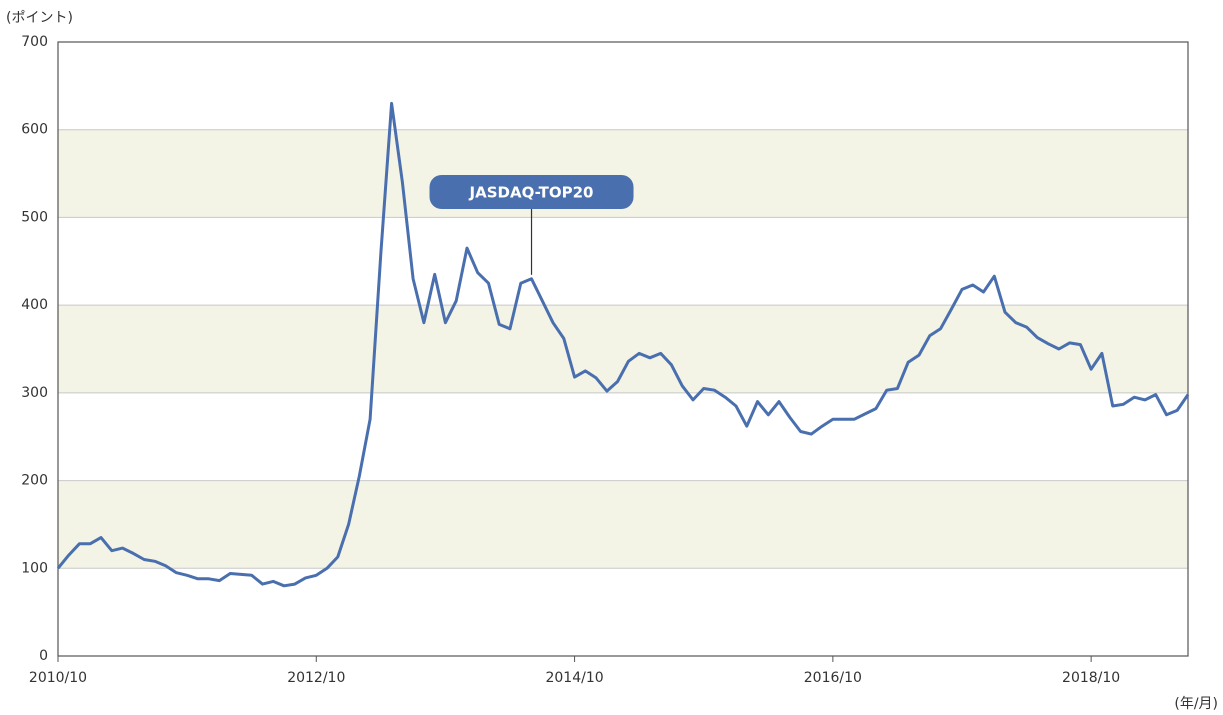  What do you see at coordinates (34, 481) in the screenshot?
I see `y-tick-label: 200` at bounding box center [34, 481].